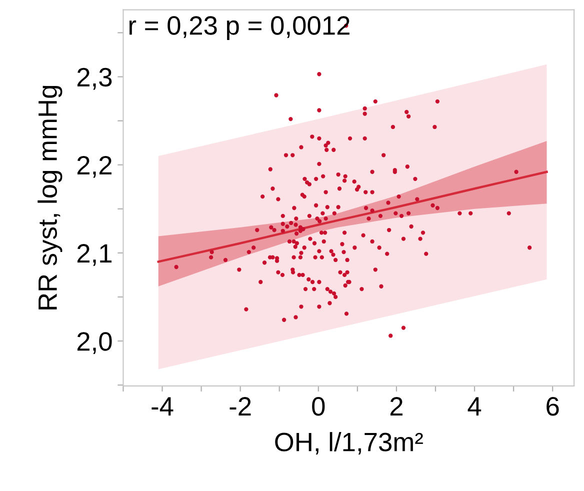  I want to click on x-tick-label: 6, so click(552, 406).